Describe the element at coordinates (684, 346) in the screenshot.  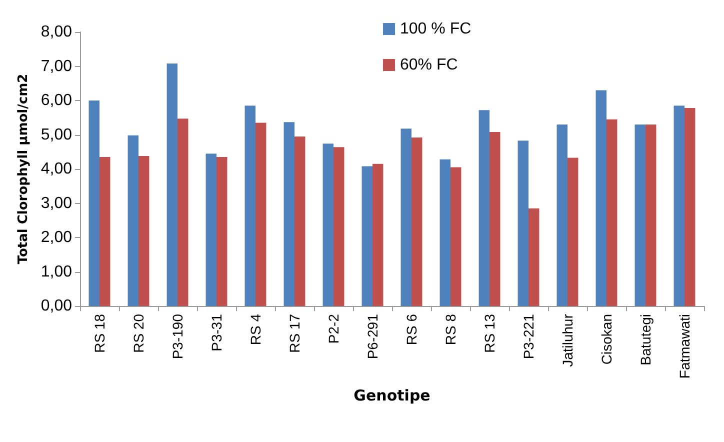
I see `x-tick-label: Fatmawati` at that location.